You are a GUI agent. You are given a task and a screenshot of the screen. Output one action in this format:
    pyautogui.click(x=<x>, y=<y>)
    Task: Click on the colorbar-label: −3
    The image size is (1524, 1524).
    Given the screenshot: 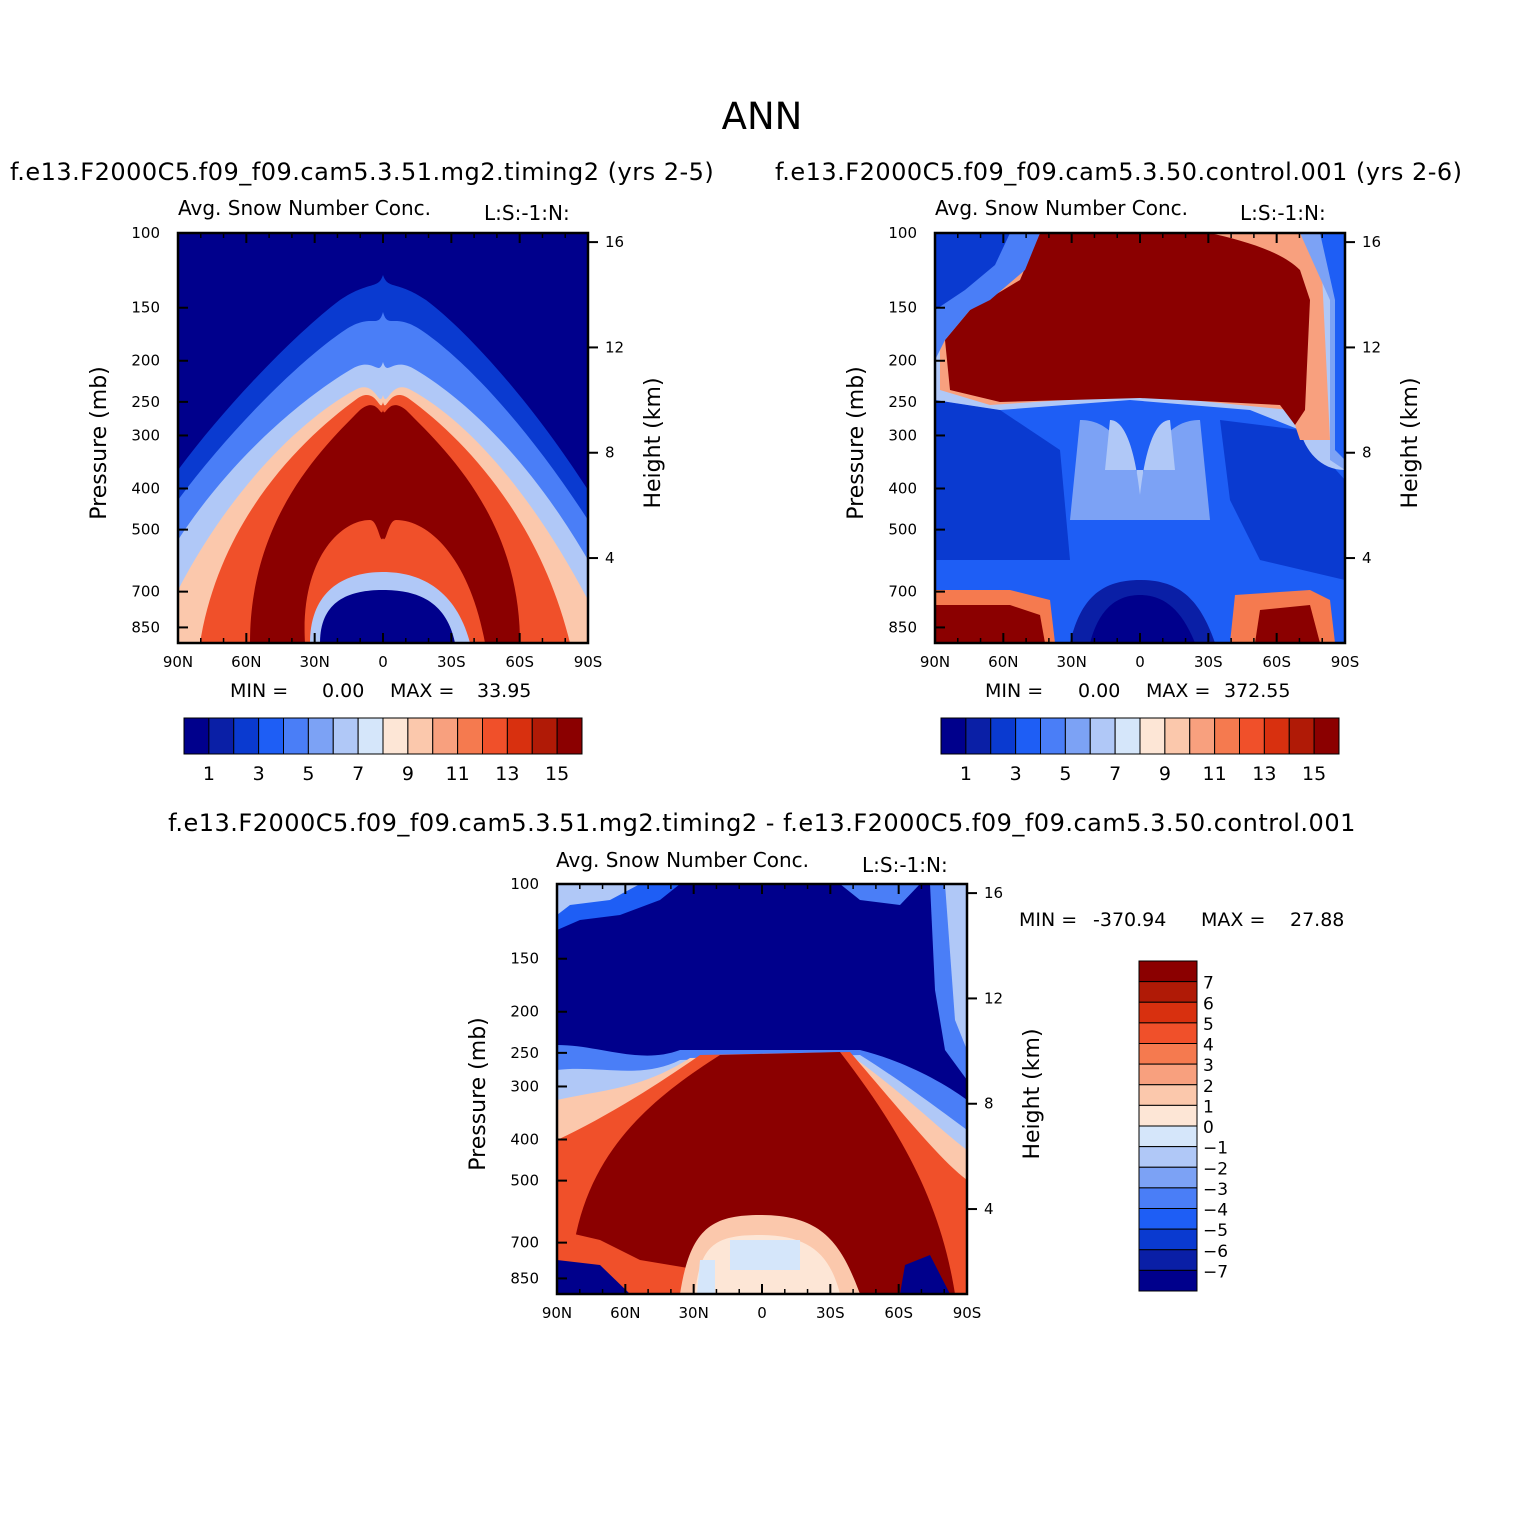 What is the action you would take?
    pyautogui.click(x=1215, y=1190)
    